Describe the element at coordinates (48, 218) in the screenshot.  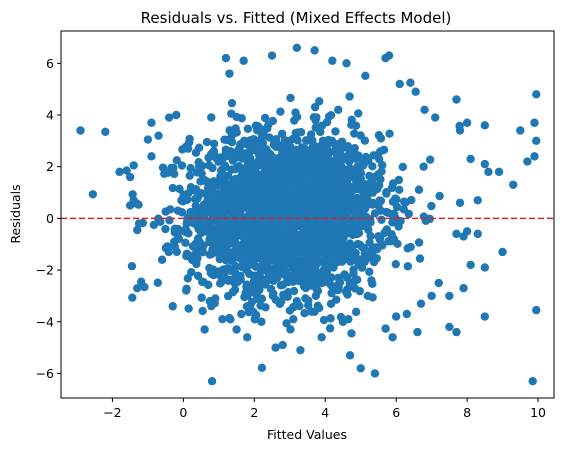
I see `y-axis-ticks: −6−4−20246` at that location.